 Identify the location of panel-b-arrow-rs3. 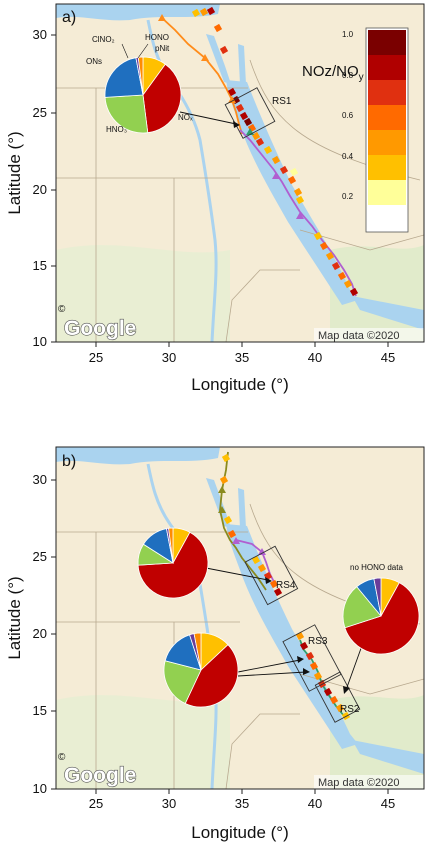
(269, 666).